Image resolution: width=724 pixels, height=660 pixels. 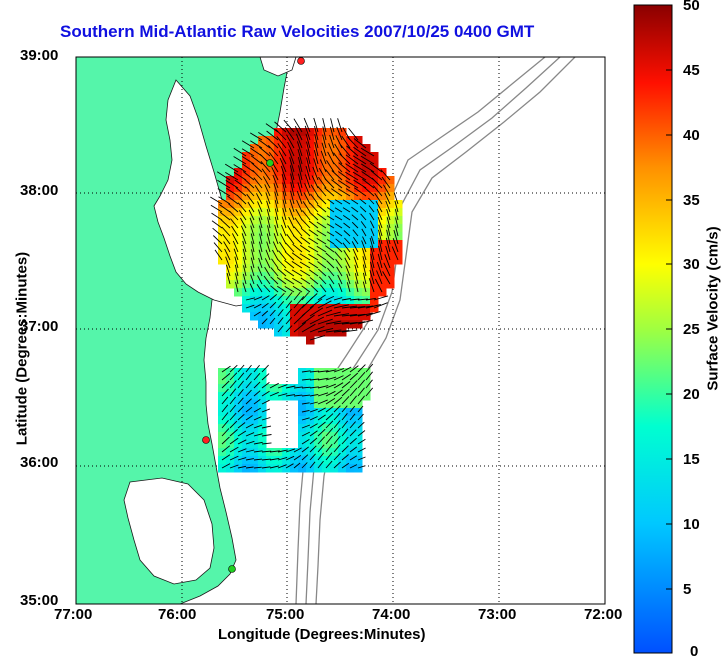 What do you see at coordinates (39, 326) in the screenshot?
I see `y-tick-label: 37:00` at bounding box center [39, 326].